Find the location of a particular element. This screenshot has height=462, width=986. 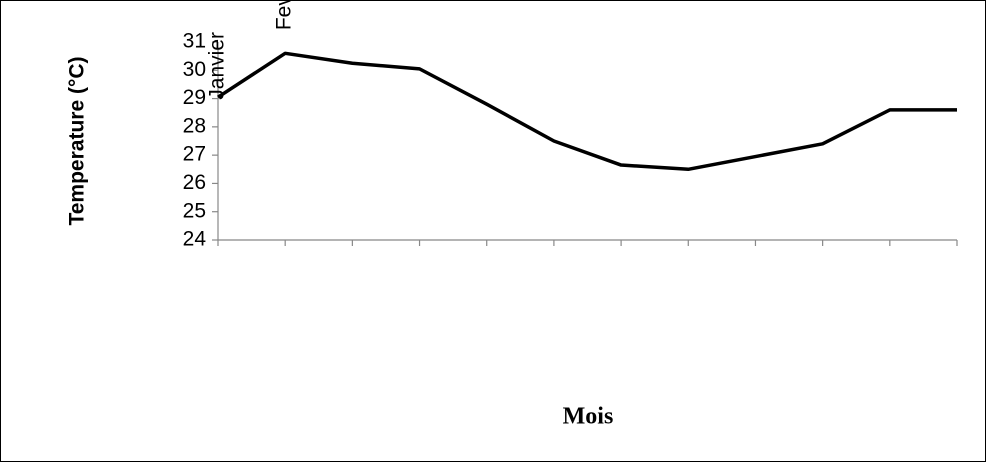

y-tick-label: 26 is located at coordinates (194, 182).